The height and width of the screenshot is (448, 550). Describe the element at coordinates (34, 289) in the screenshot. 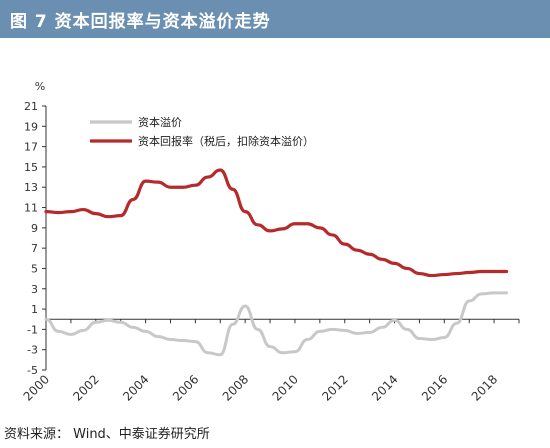

I see `y-tick-label: 3` at that location.